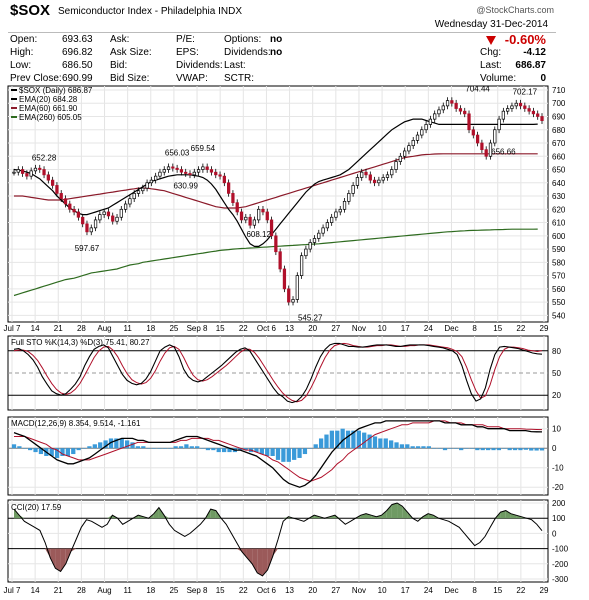  What do you see at coordinates (289, 590) in the screenshot?
I see `x-tick-label-bottom: 13` at bounding box center [289, 590].